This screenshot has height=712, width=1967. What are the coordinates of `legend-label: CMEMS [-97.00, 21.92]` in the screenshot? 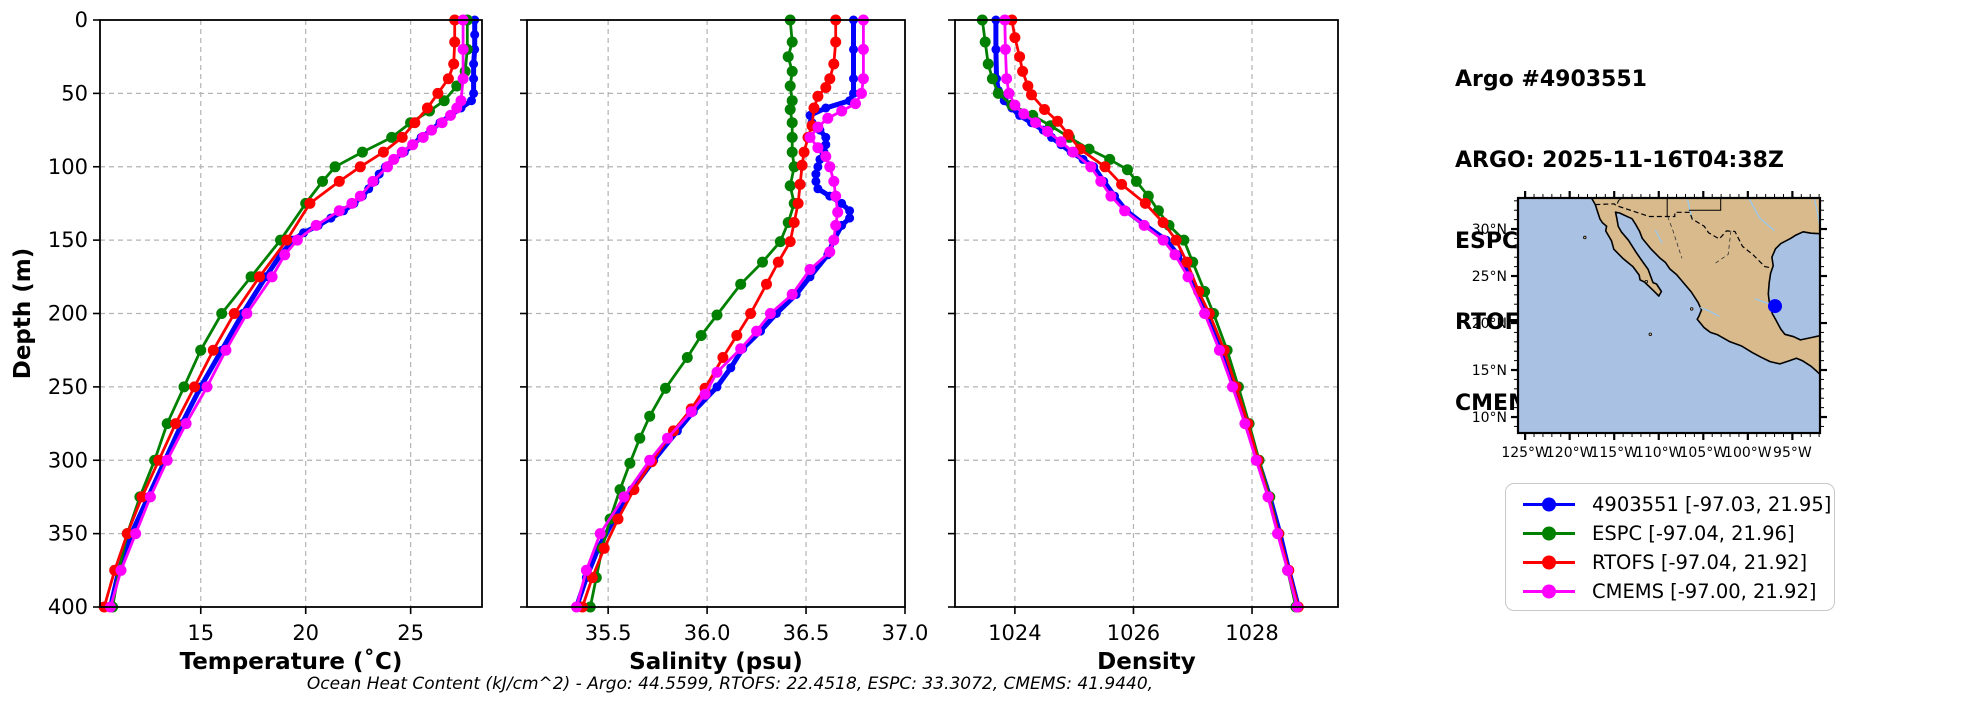 It's located at (1704, 591).